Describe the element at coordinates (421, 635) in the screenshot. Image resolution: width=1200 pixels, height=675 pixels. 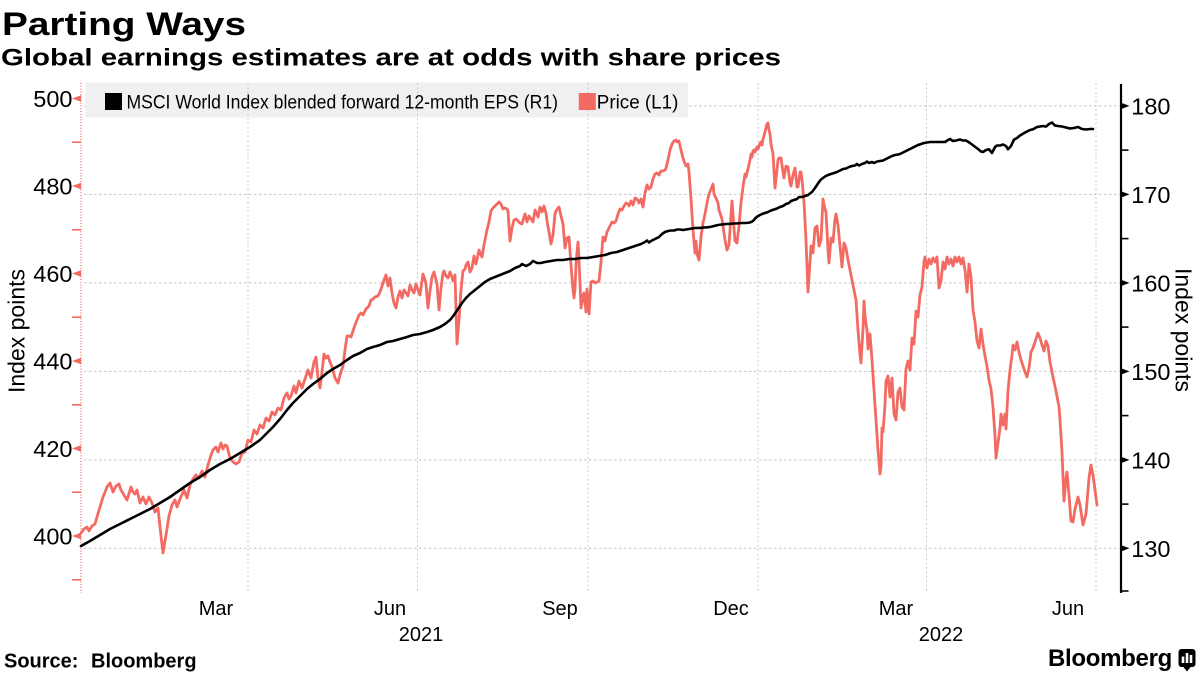
I see `svg-text: 2021` at that location.